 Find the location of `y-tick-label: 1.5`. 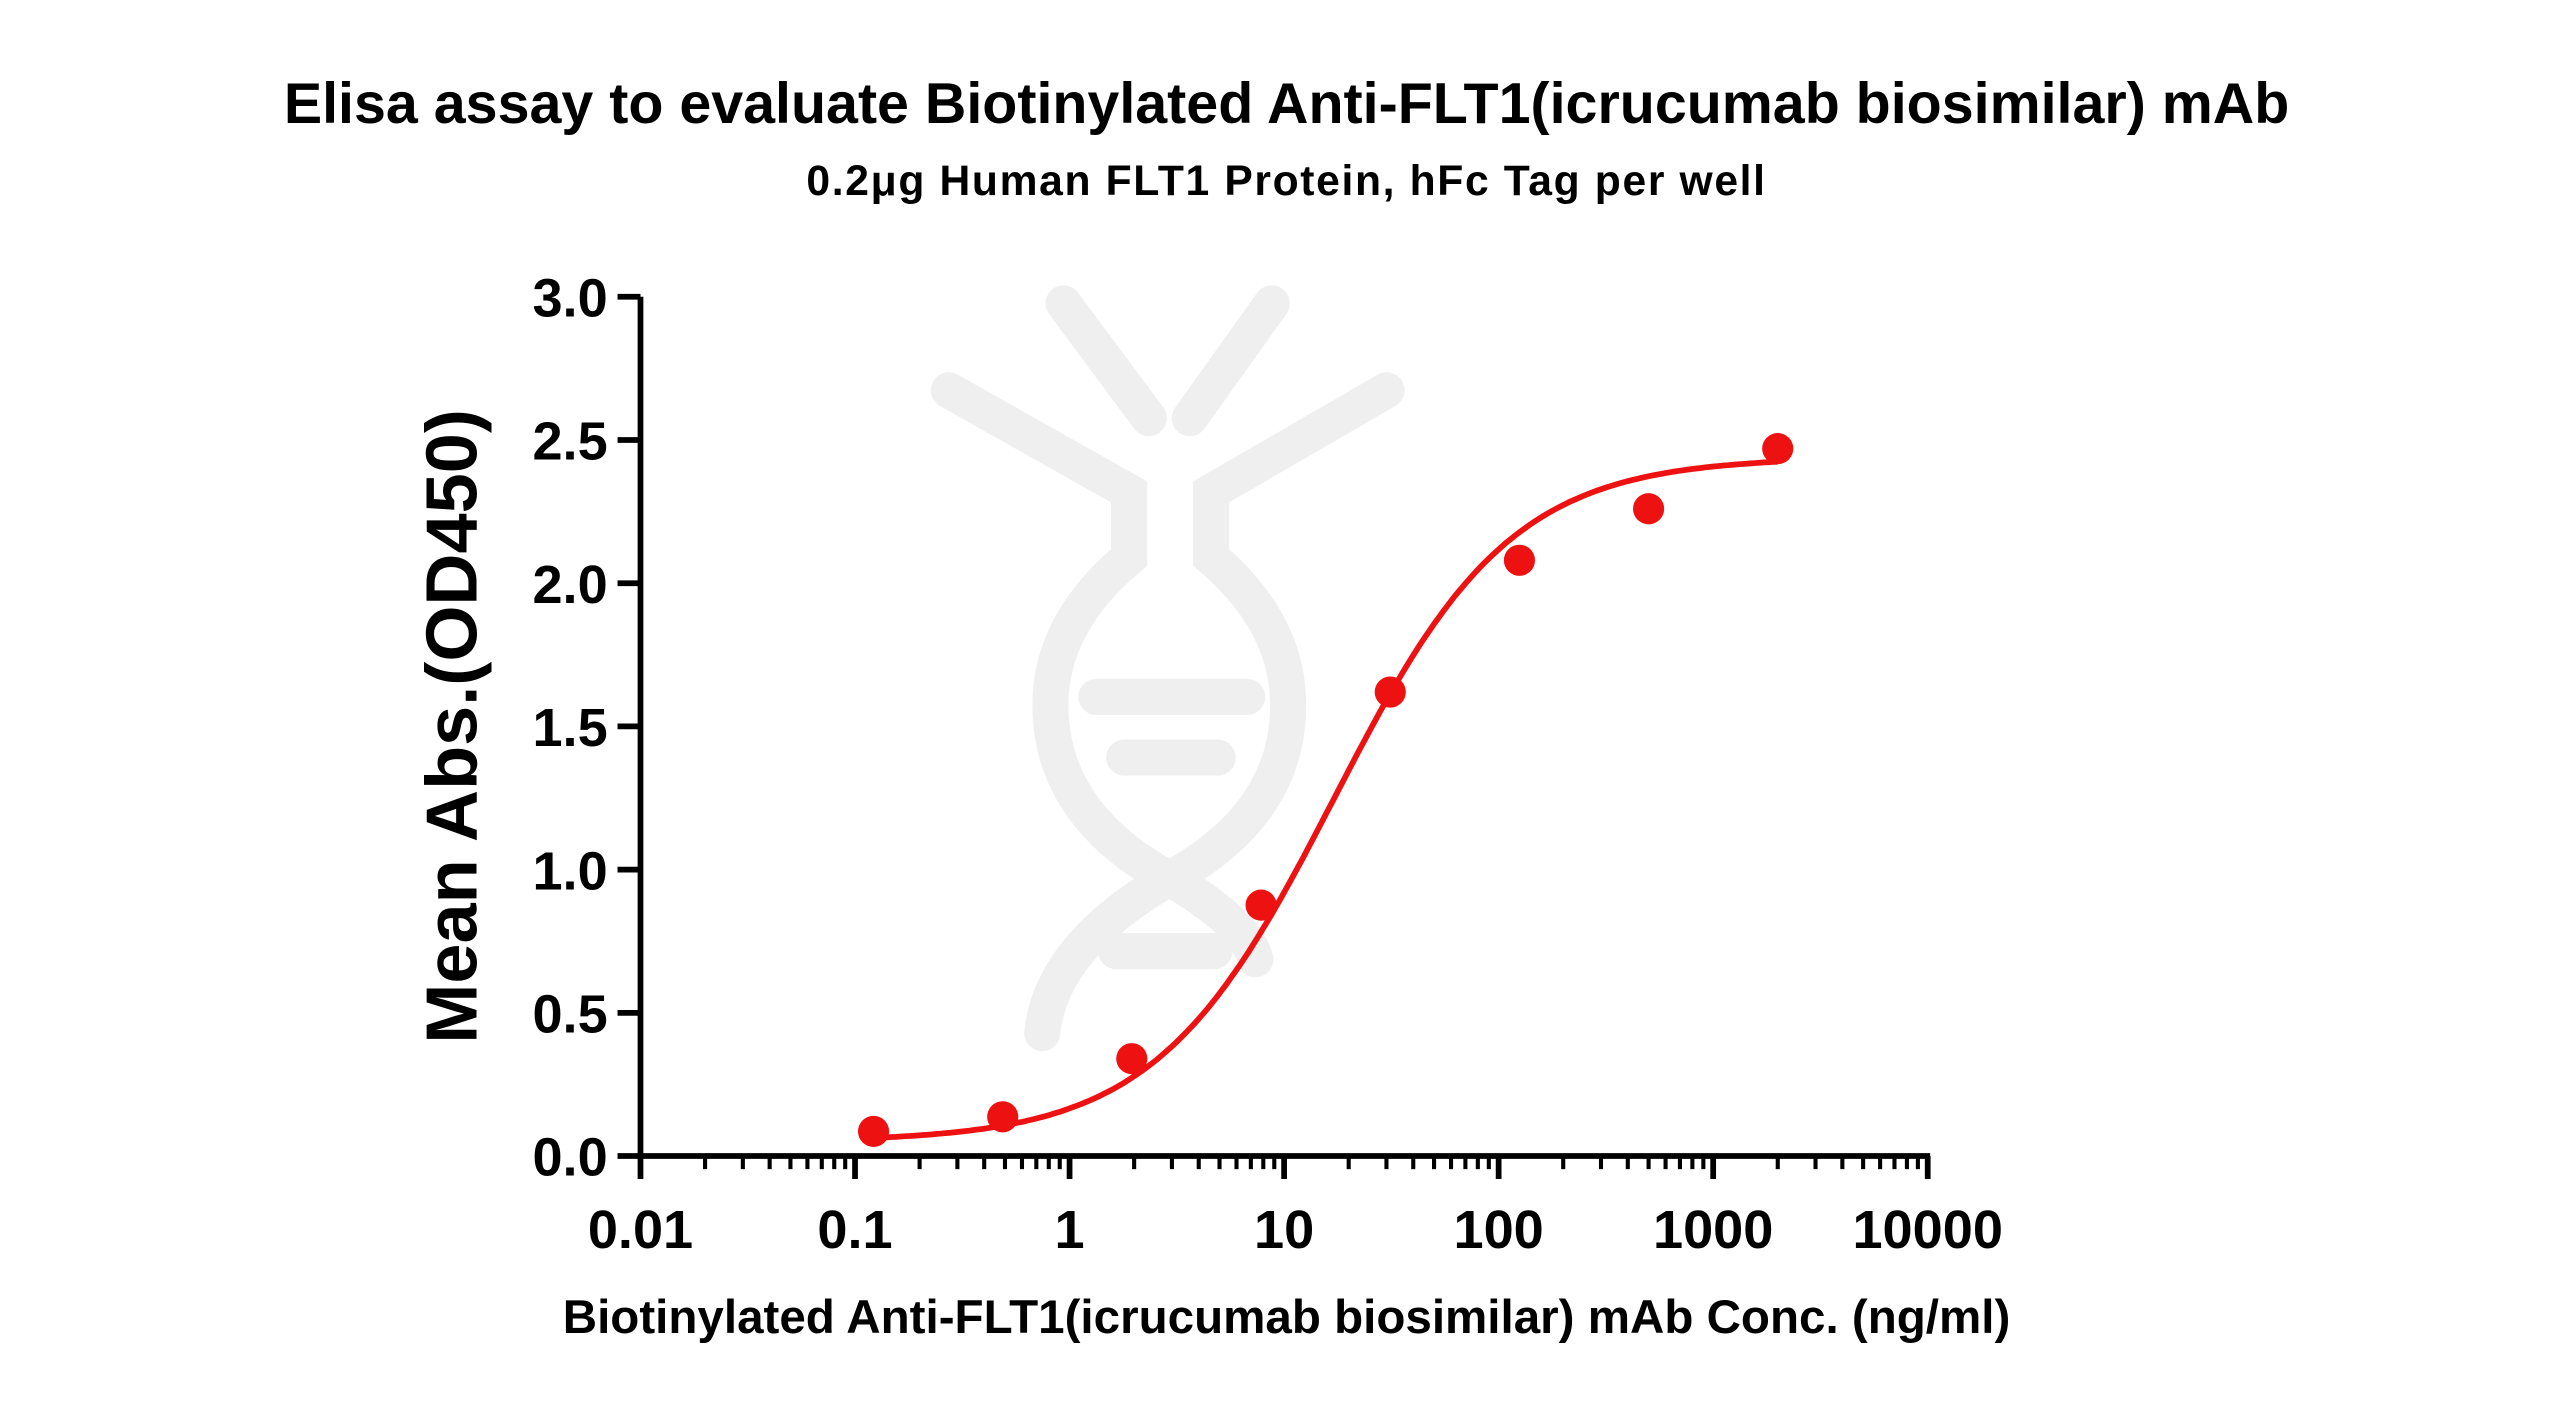

y-tick-label: 1.5 is located at coordinates (569, 728).